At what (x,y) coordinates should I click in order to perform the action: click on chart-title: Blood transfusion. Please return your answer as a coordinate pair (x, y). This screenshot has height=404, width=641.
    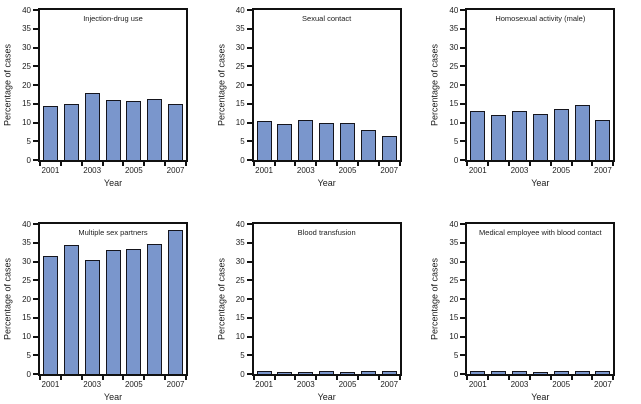
    Looking at the image, I should click on (326, 232).